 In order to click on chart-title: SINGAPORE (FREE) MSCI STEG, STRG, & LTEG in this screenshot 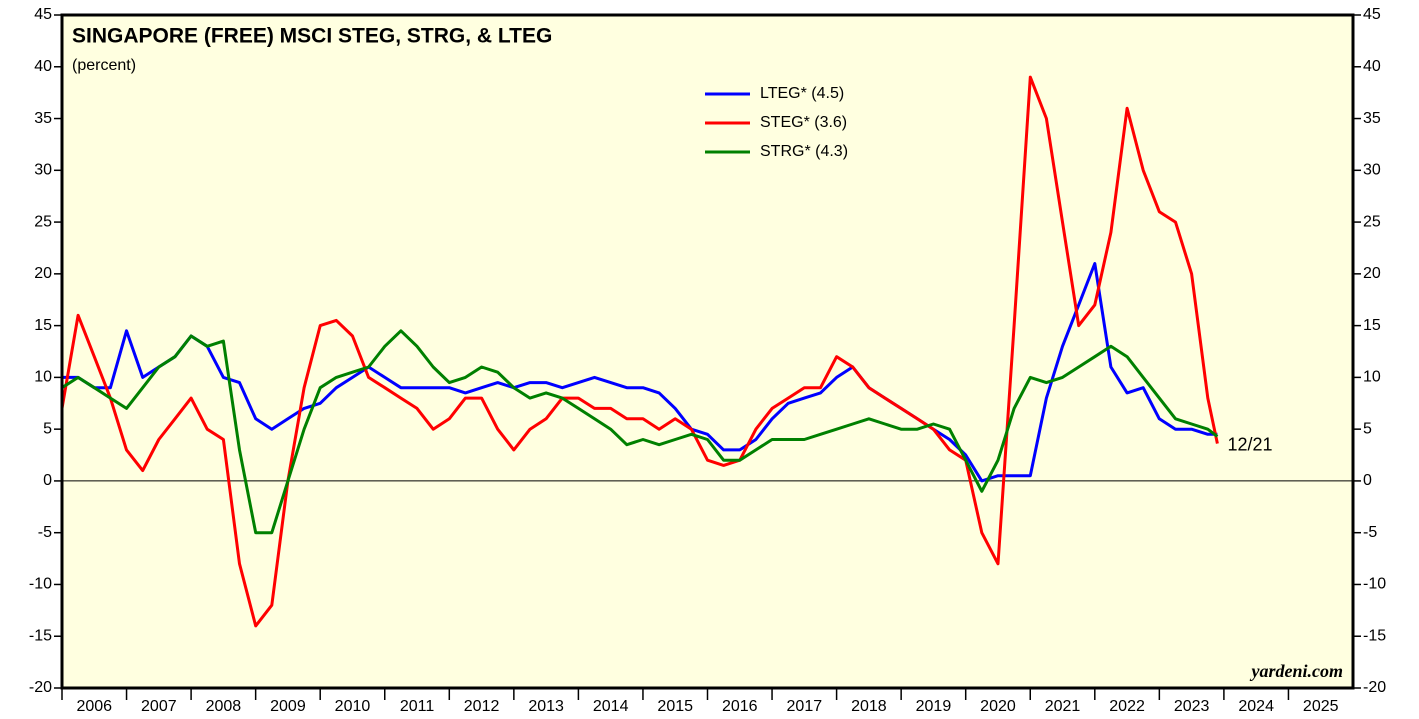, I will do `click(312, 36)`.